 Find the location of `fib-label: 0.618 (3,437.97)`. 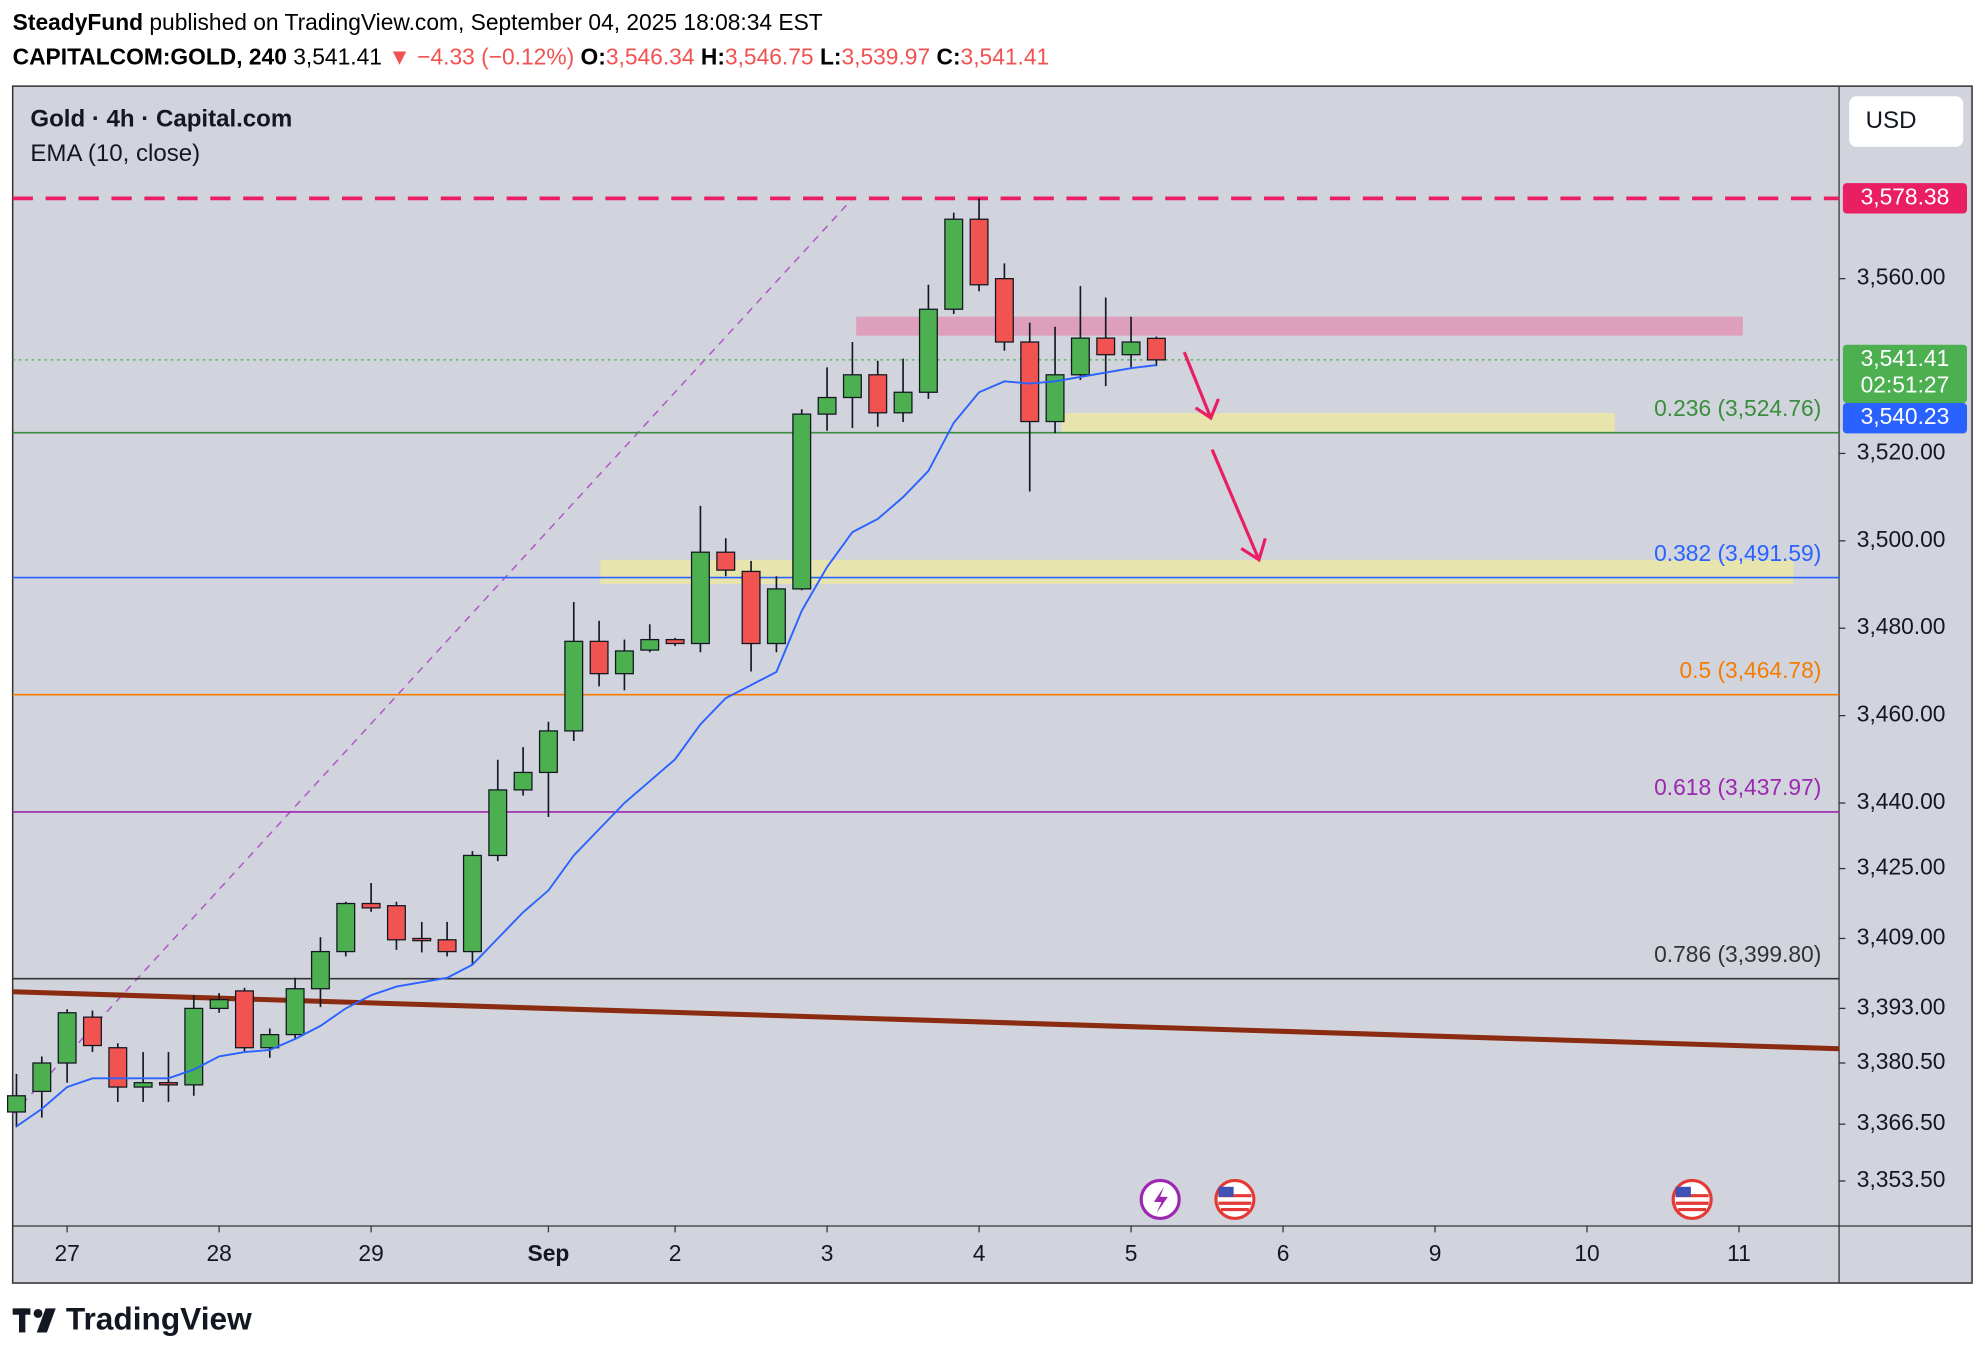

fib-label: 0.618 (3,437.97) is located at coordinates (1737, 787).